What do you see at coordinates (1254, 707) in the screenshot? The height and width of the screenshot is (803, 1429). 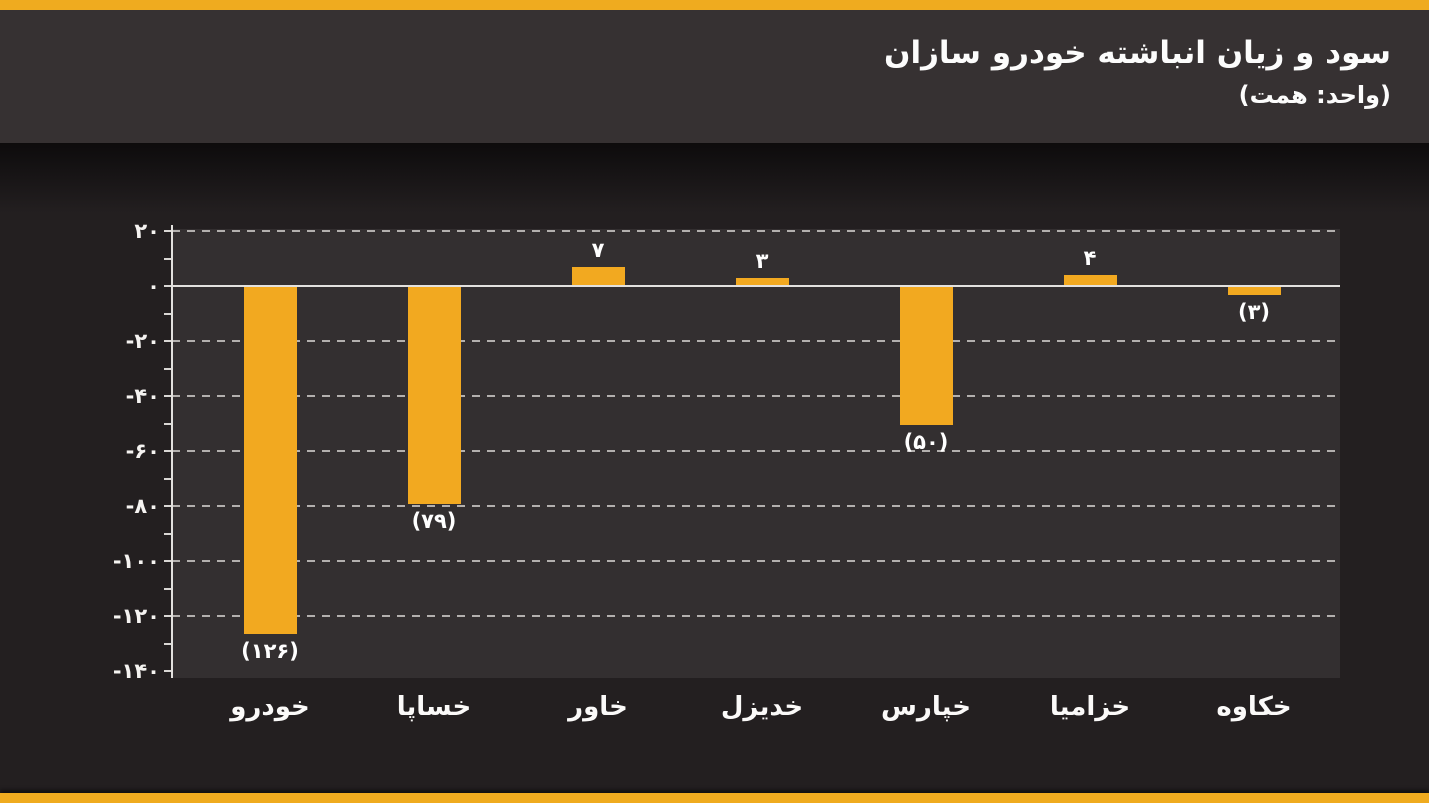 I see `x-axis-label: خکاوه` at bounding box center [1254, 707].